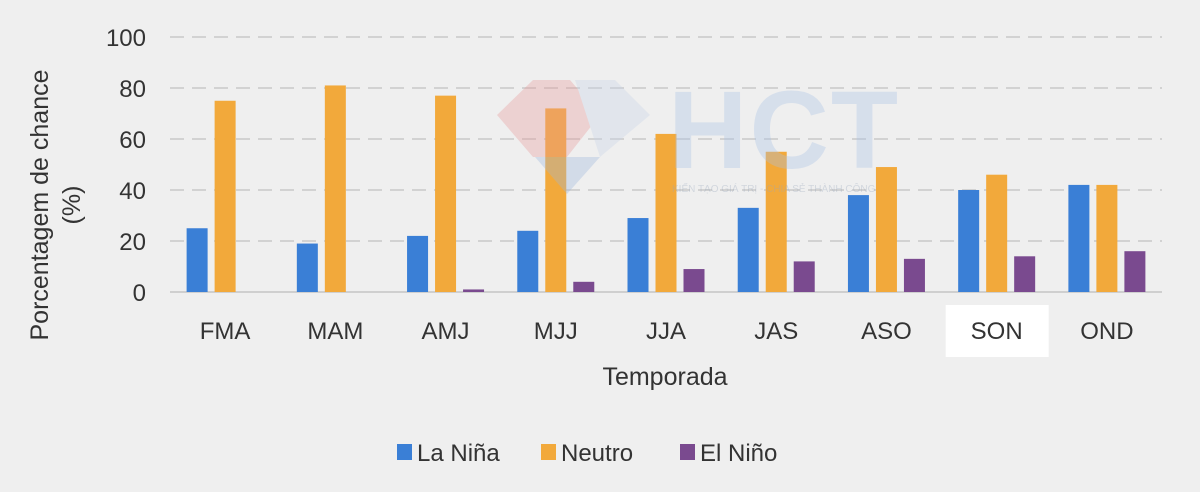 Image resolution: width=1200 pixels, height=492 pixels. What do you see at coordinates (446, 331) in the screenshot?
I see `x-tick-label: AMJ` at bounding box center [446, 331].